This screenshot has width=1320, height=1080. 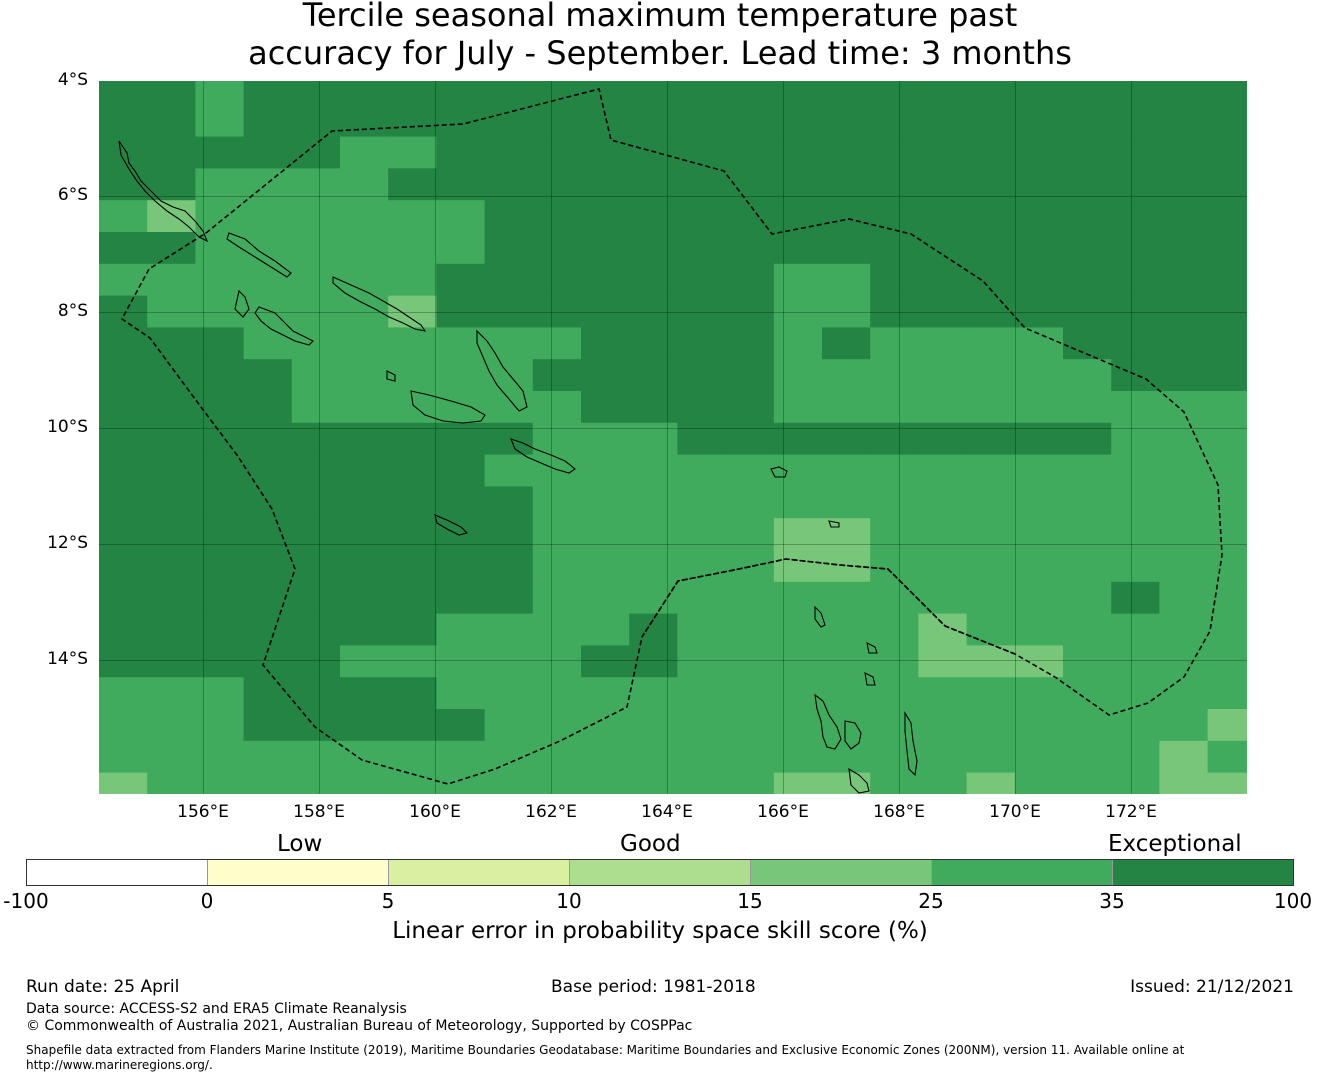 What do you see at coordinates (667, 812) in the screenshot?
I see `lon-label-164e: 164°E` at bounding box center [667, 812].